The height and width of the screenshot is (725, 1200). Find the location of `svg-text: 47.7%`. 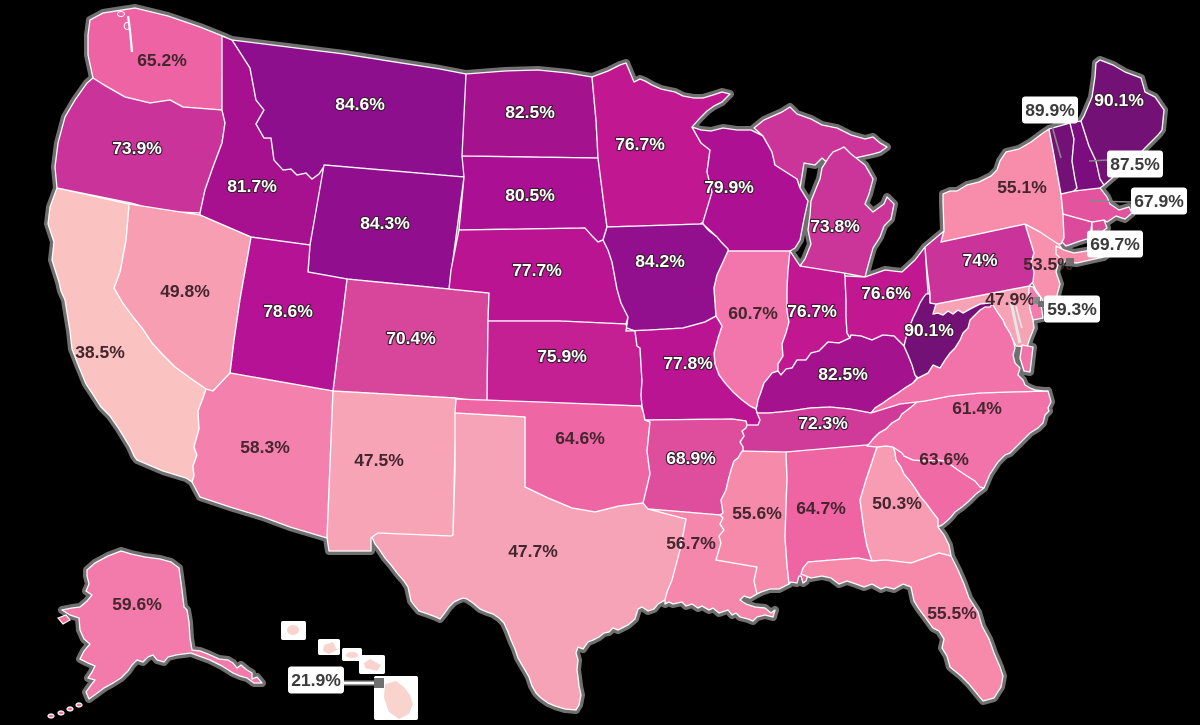

svg-text: 47.7% is located at coordinates (533, 551).